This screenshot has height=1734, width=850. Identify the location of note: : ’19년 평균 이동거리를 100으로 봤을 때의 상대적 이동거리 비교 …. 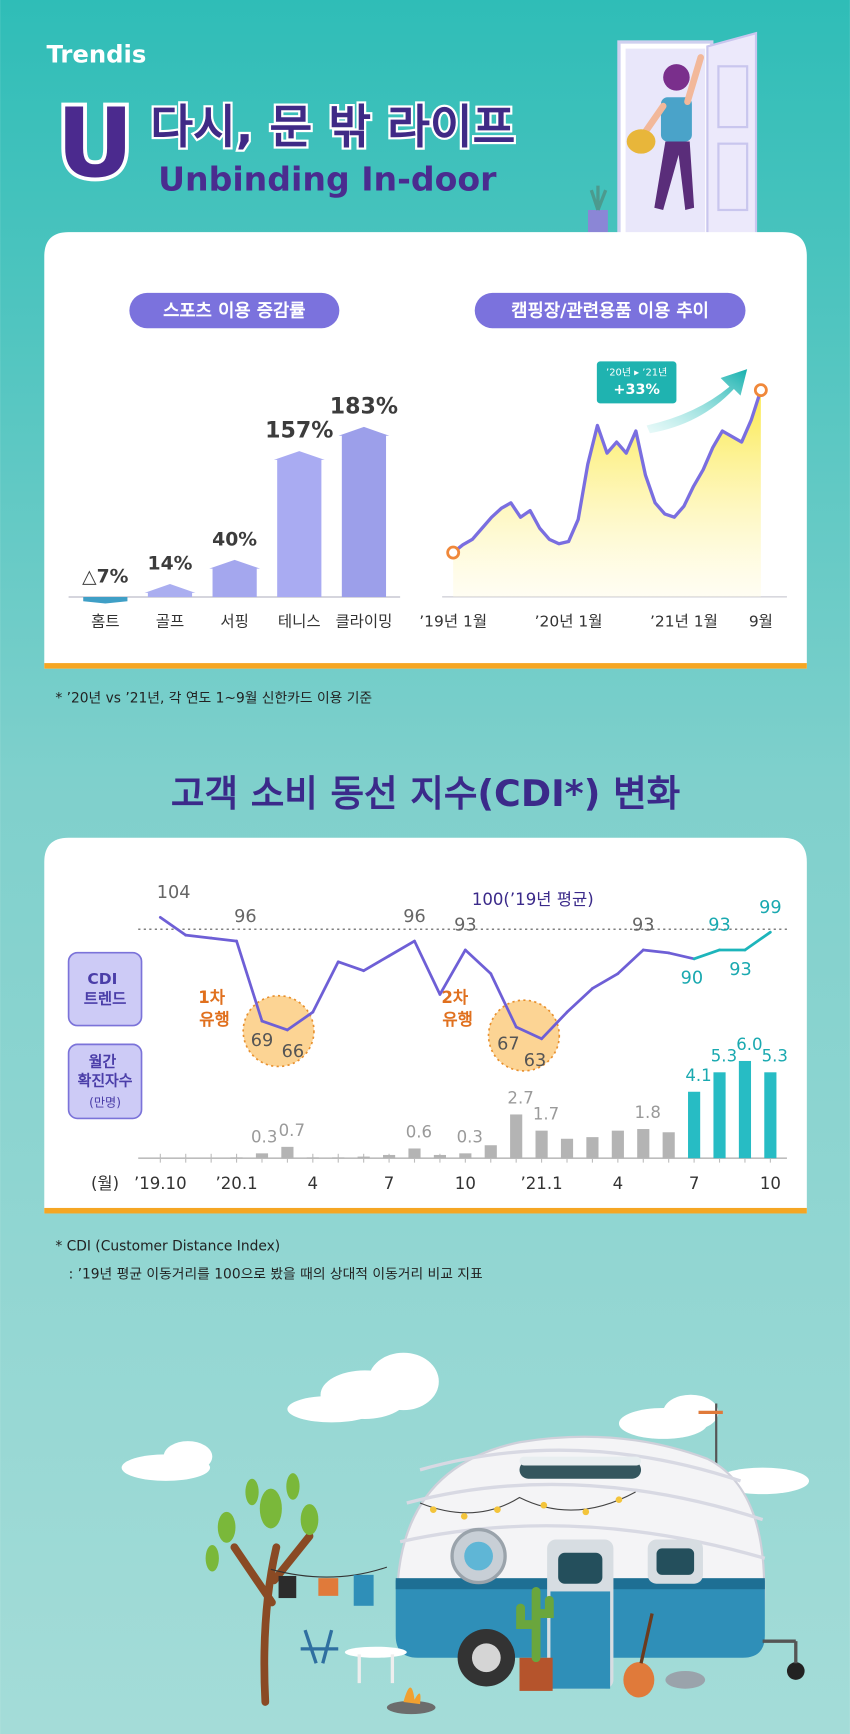
(276, 1274).